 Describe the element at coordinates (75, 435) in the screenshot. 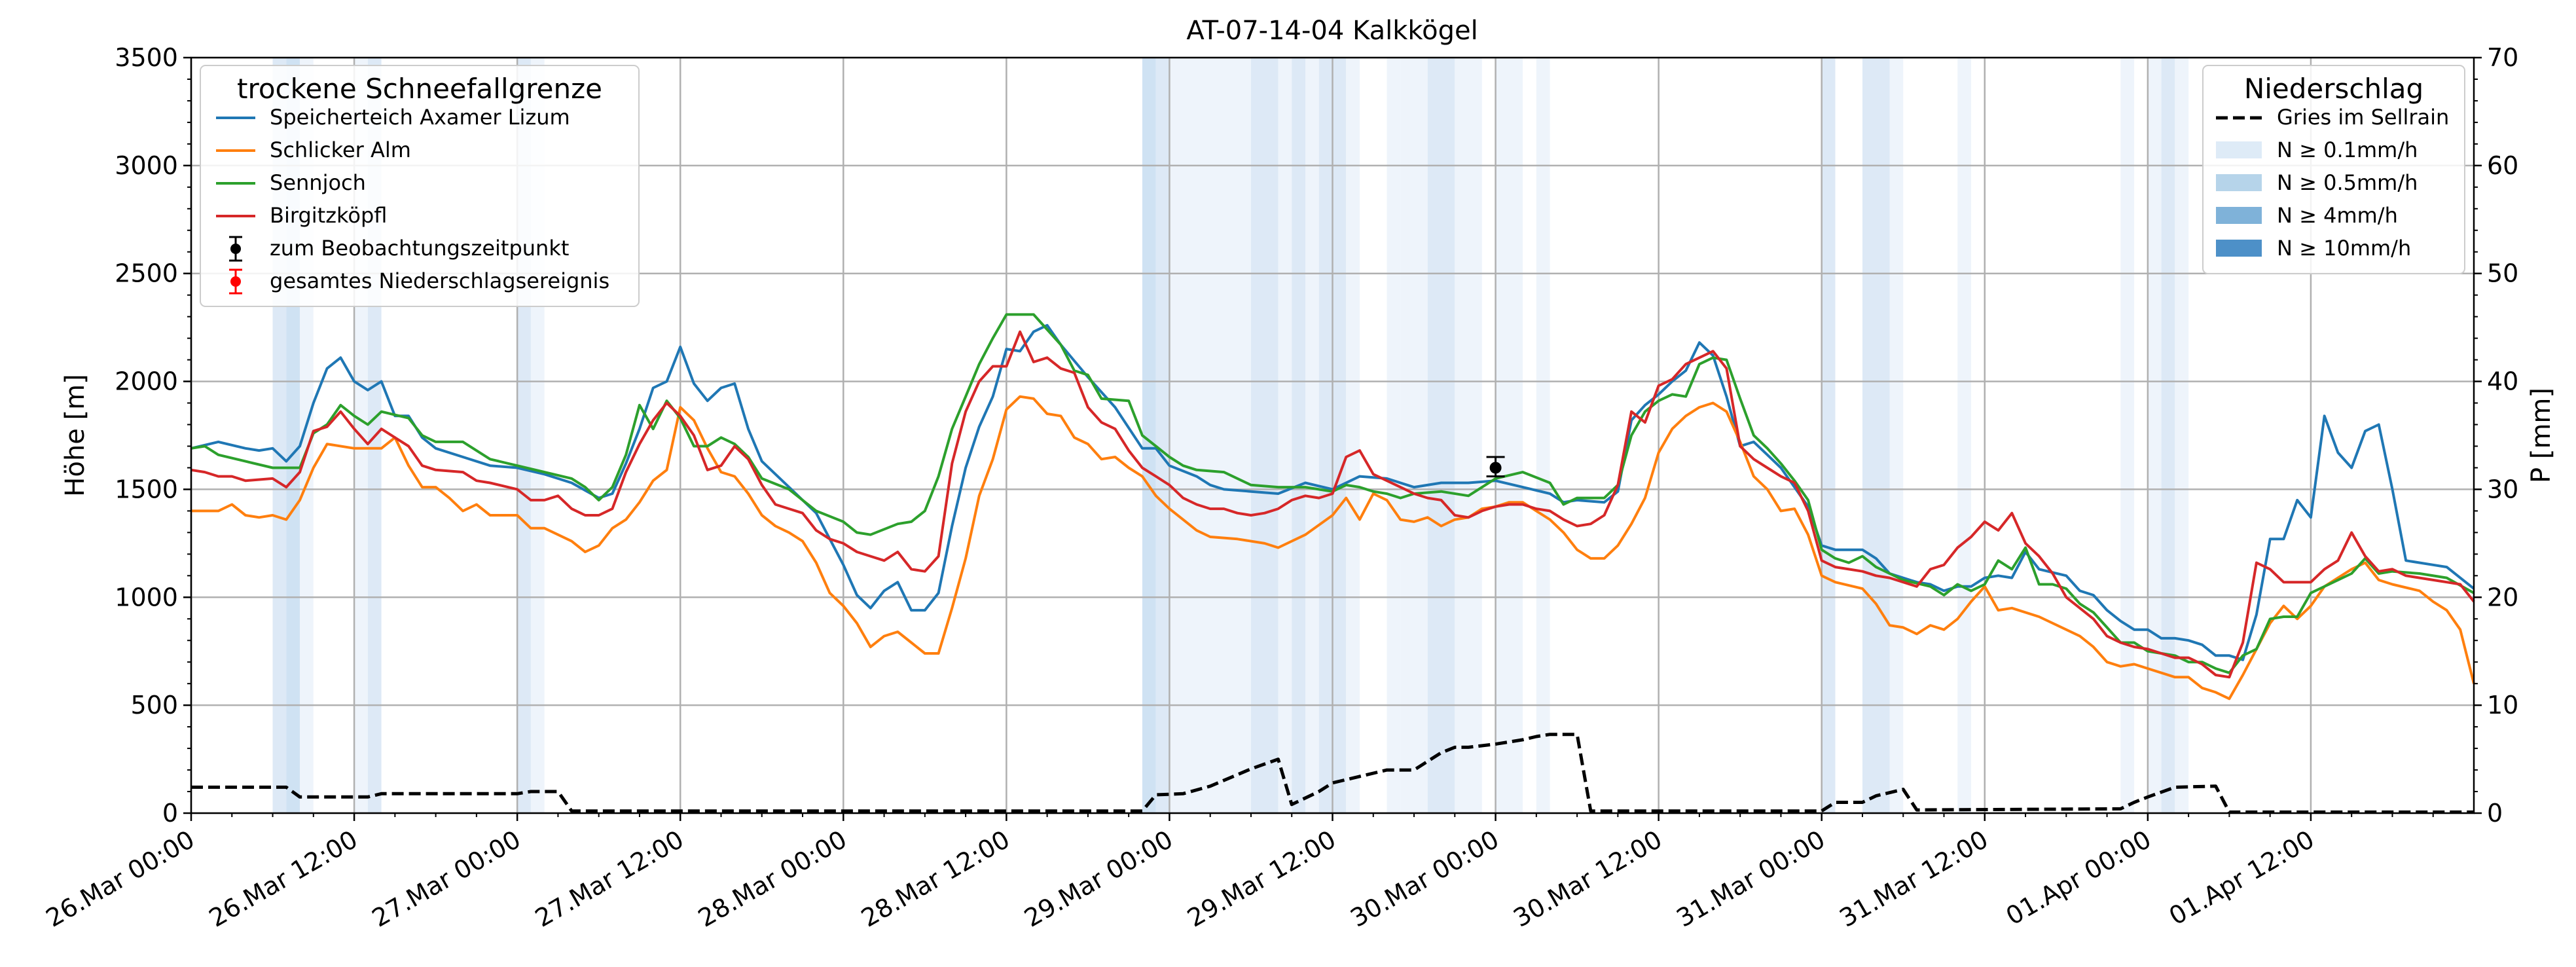

I see `y-axis-title-left: Höhe [m]` at that location.